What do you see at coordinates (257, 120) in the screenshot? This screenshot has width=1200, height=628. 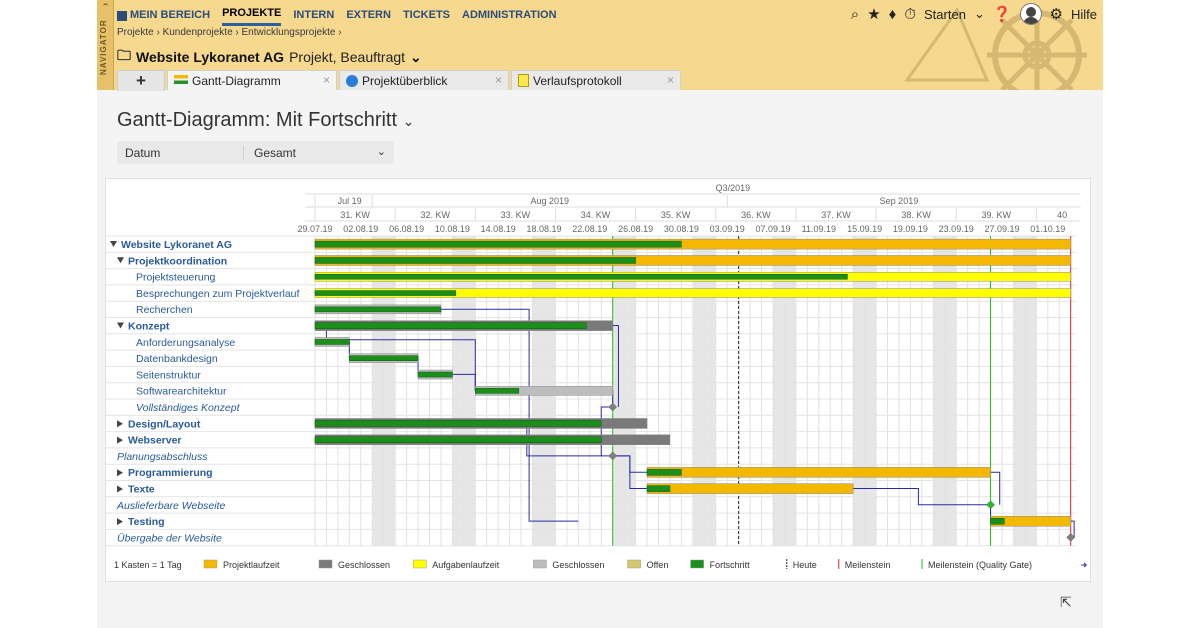 I see `page-title-text: Gantt-Diagramm: Mit Fortschritt` at bounding box center [257, 120].